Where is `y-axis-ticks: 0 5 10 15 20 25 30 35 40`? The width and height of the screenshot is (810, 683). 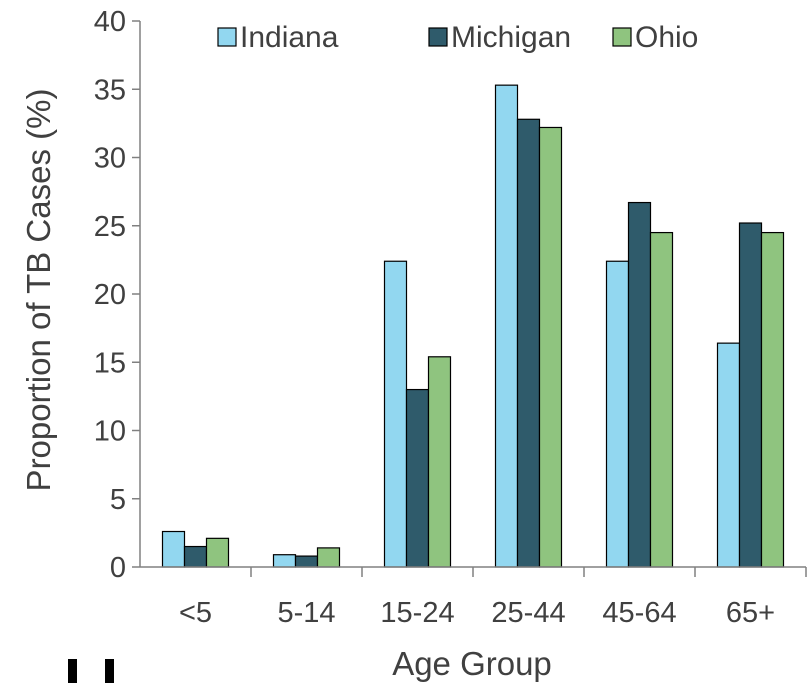 y-axis-ticks: 0 5 10 15 20 25 30 35 40 is located at coordinates (117, 295).